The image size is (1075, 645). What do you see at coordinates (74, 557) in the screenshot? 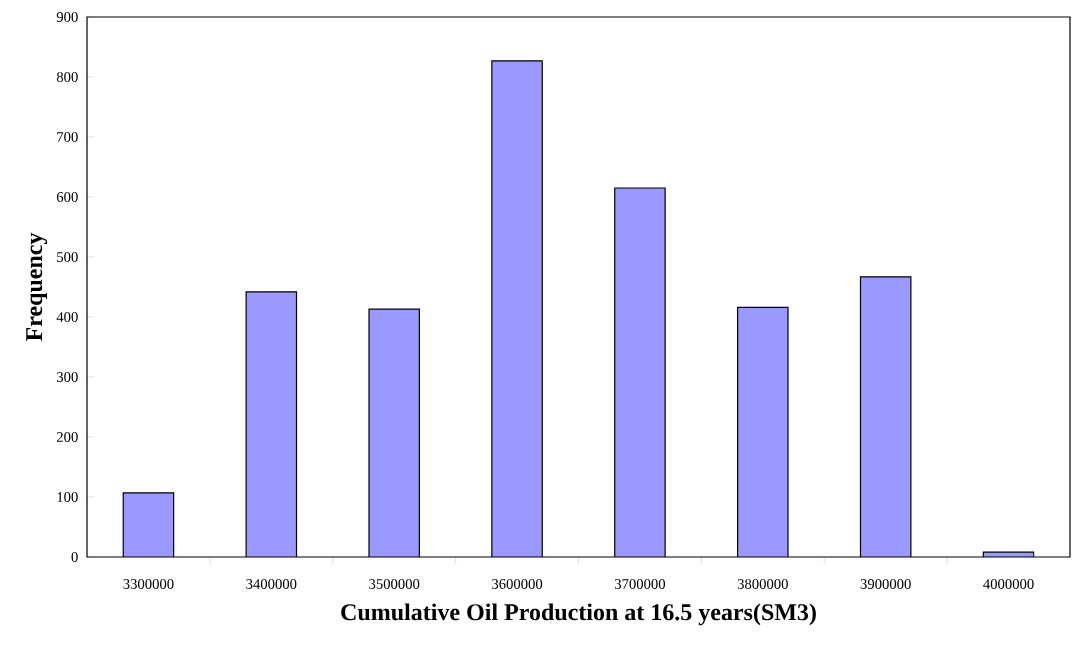
I see `y-tick-label: 0` at bounding box center [74, 557].